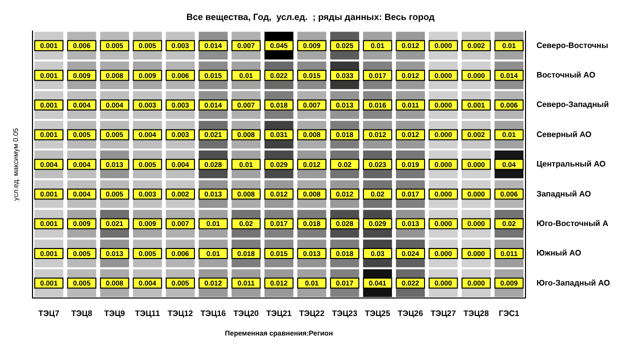  I want to click on y-tick-label: Юго-Западный АО, so click(573, 283).